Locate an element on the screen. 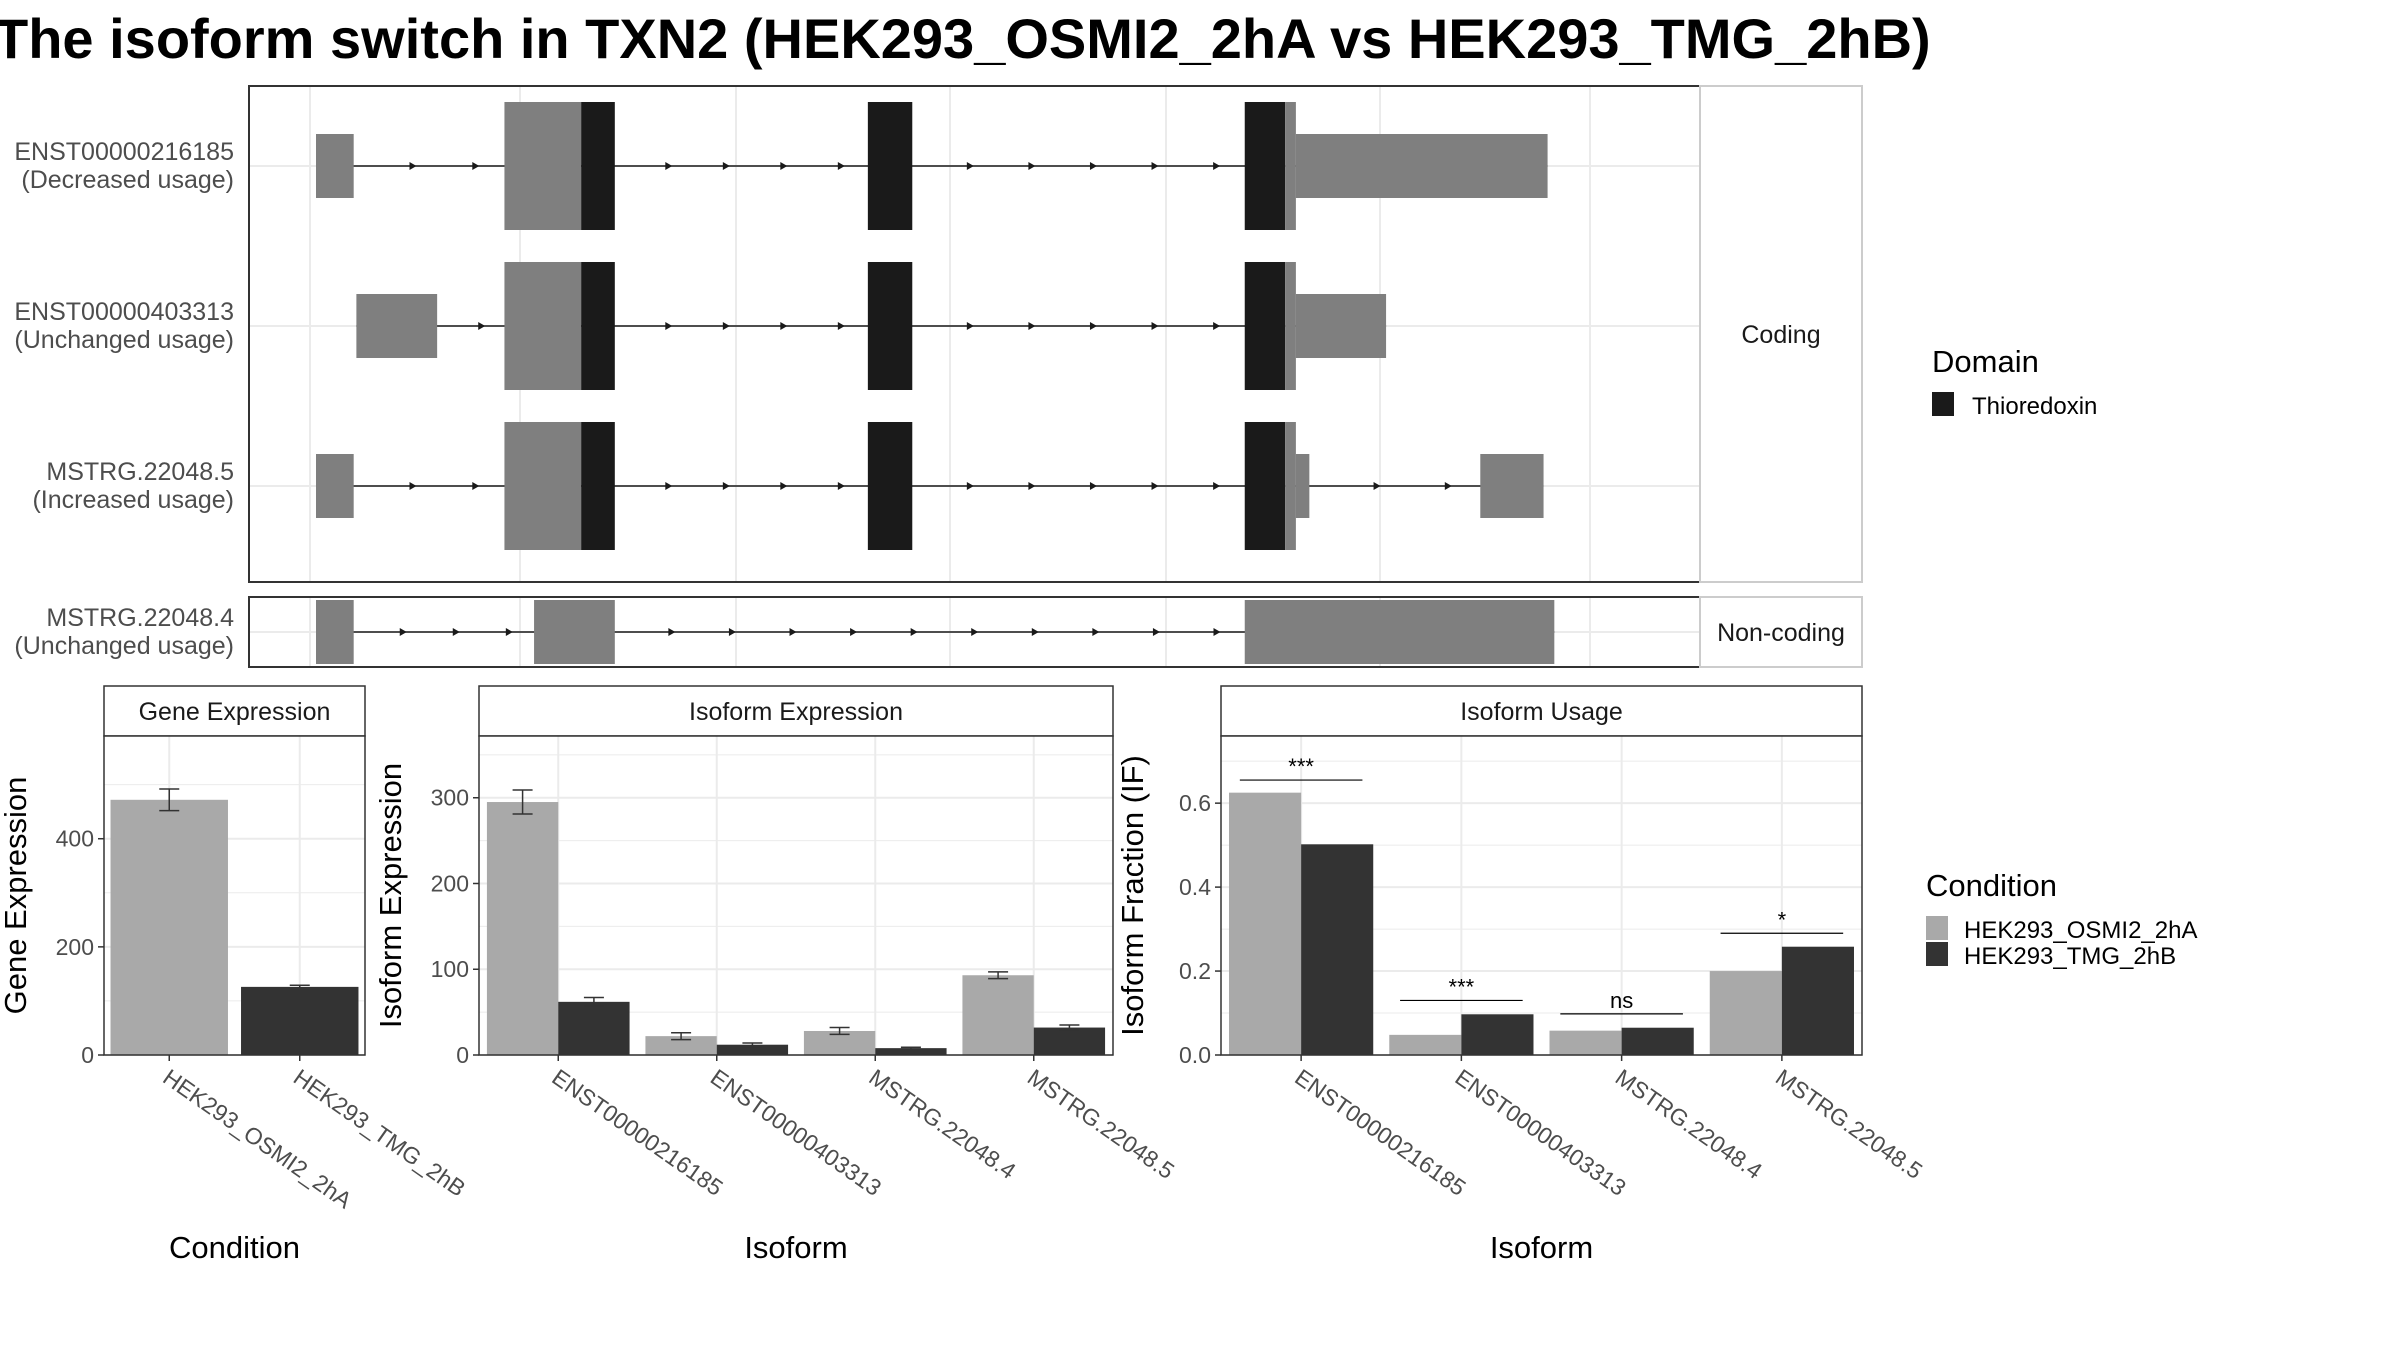  y-axis-title: Isoform Expression is located at coordinates (390, 895).